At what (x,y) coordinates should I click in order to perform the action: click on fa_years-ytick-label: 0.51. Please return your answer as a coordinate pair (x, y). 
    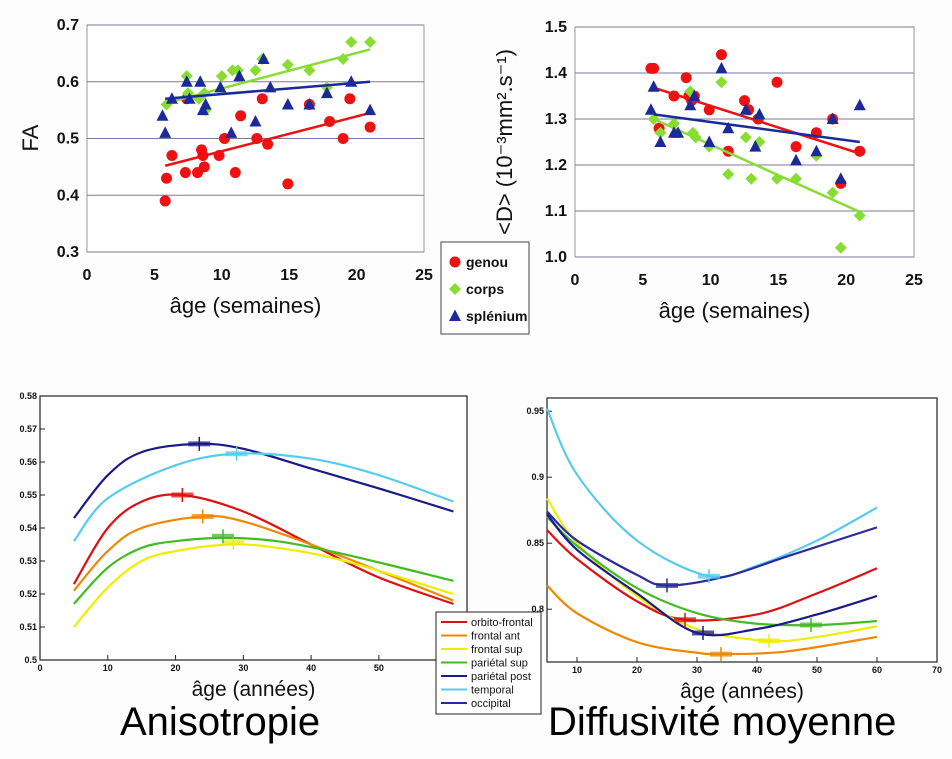
    Looking at the image, I should click on (28, 627).